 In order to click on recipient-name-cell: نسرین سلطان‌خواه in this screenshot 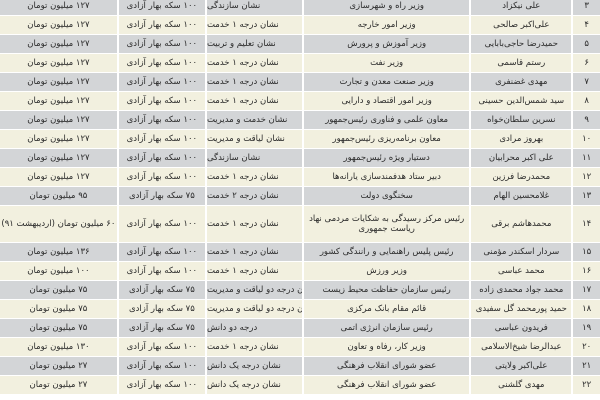, I will do `click(520, 120)`.